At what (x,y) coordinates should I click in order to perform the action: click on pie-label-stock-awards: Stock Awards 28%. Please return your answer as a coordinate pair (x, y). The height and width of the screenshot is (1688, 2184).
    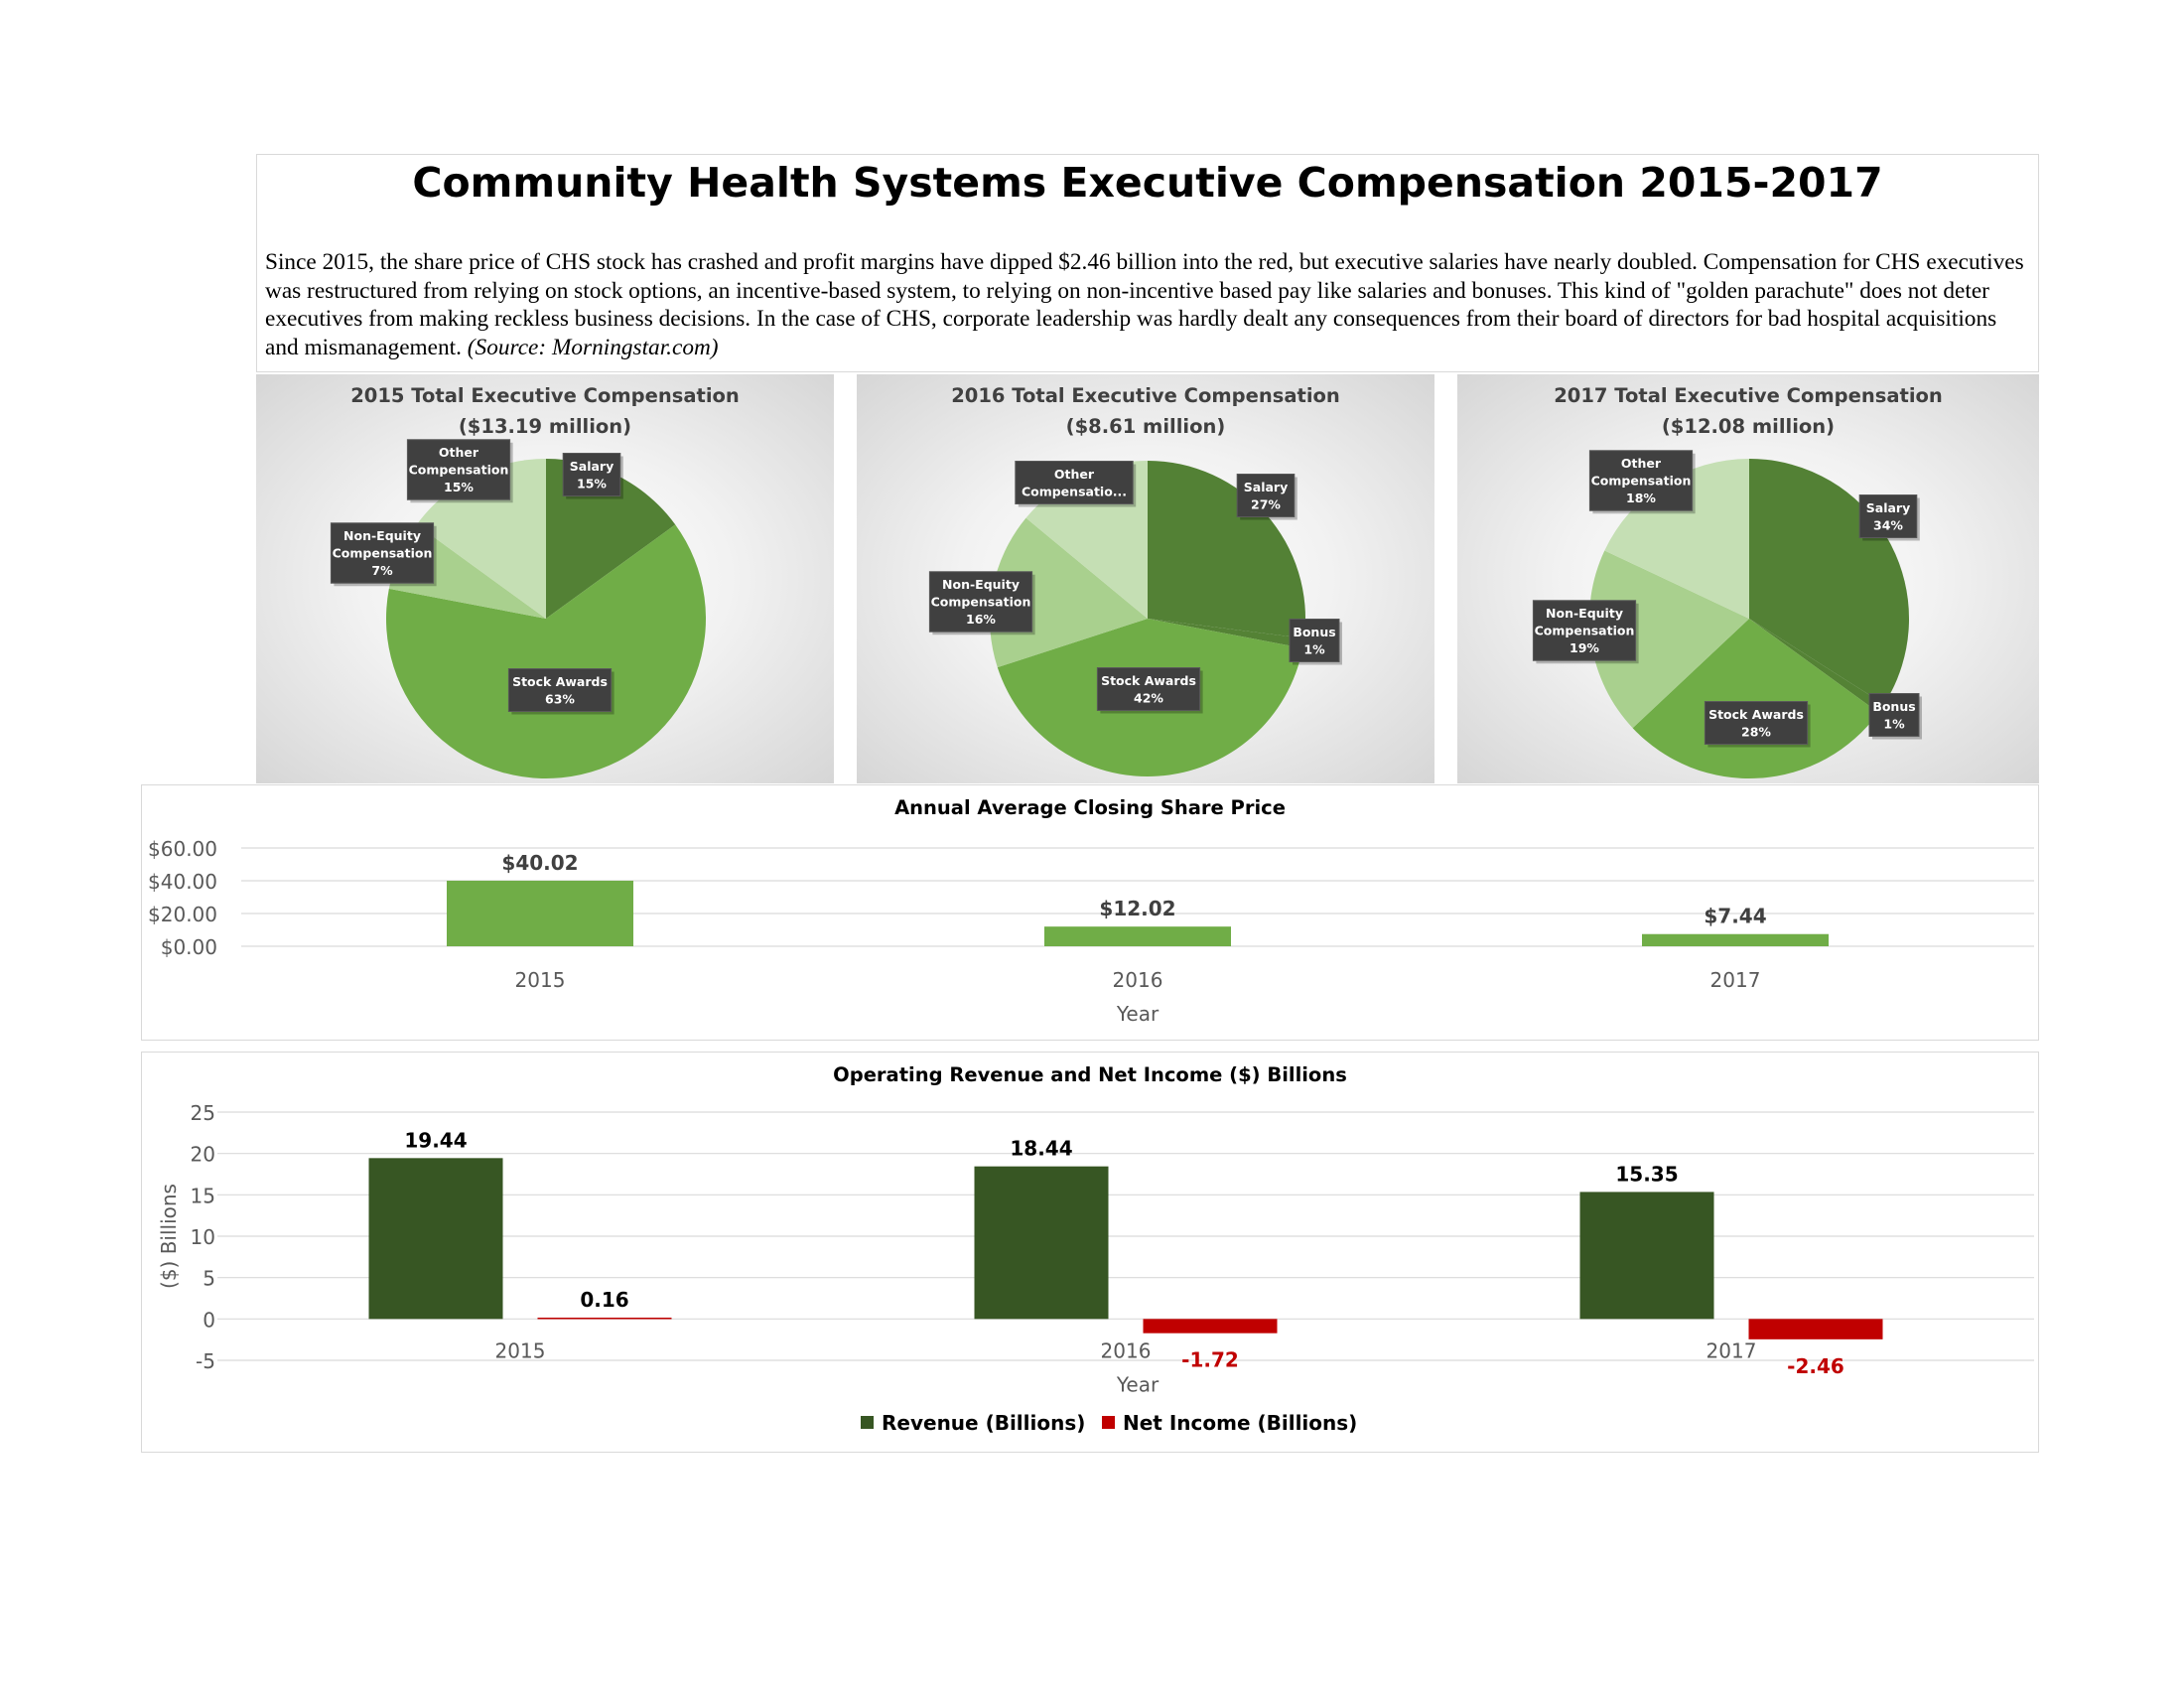
    Looking at the image, I should click on (1757, 724).